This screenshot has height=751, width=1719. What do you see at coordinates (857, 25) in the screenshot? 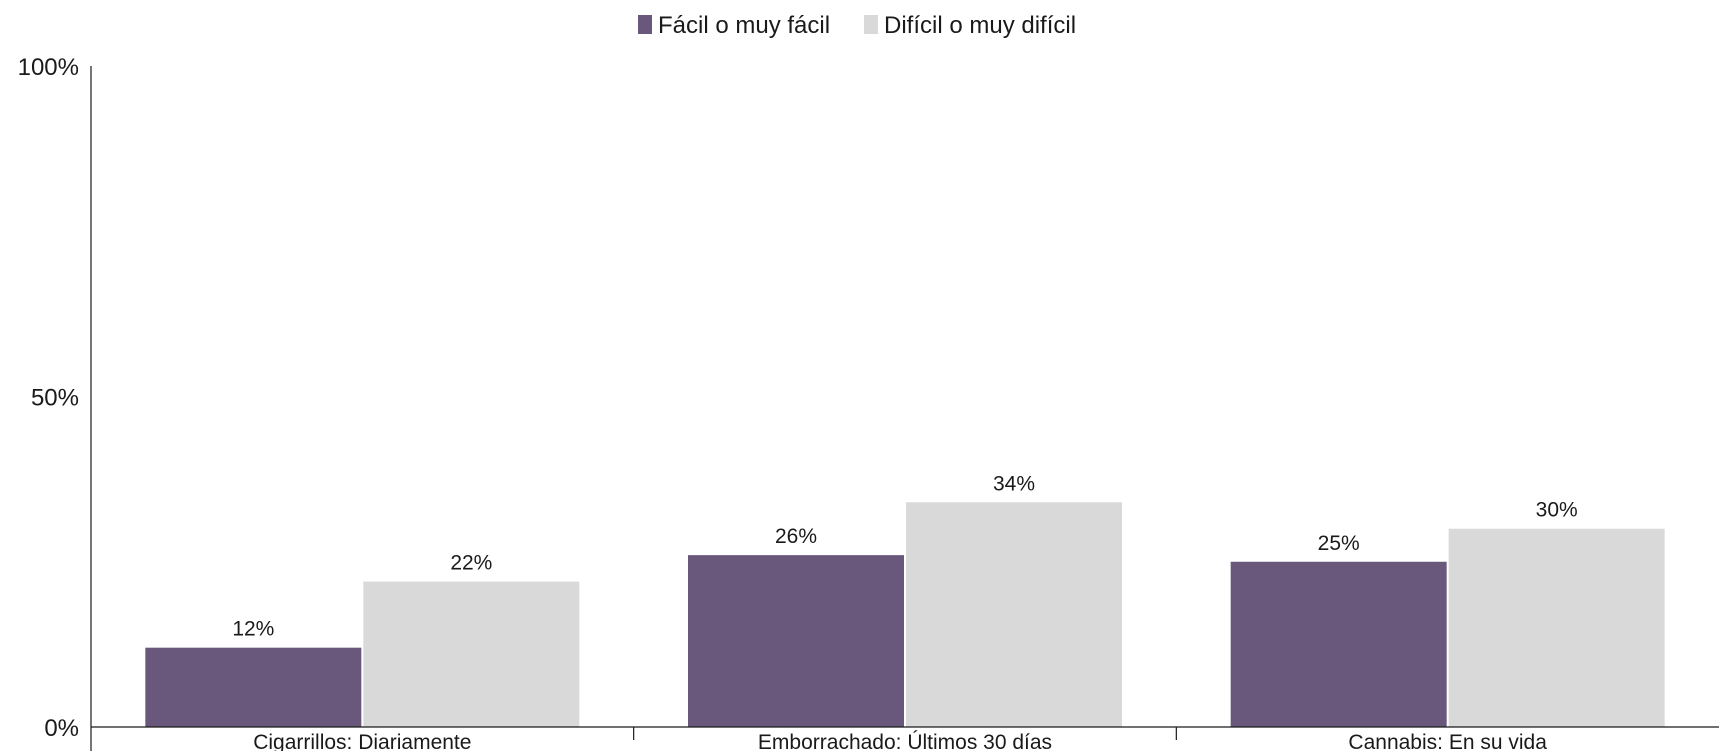
I see `legend: Fácil o muy fácil Difícil o muy difícil` at bounding box center [857, 25].